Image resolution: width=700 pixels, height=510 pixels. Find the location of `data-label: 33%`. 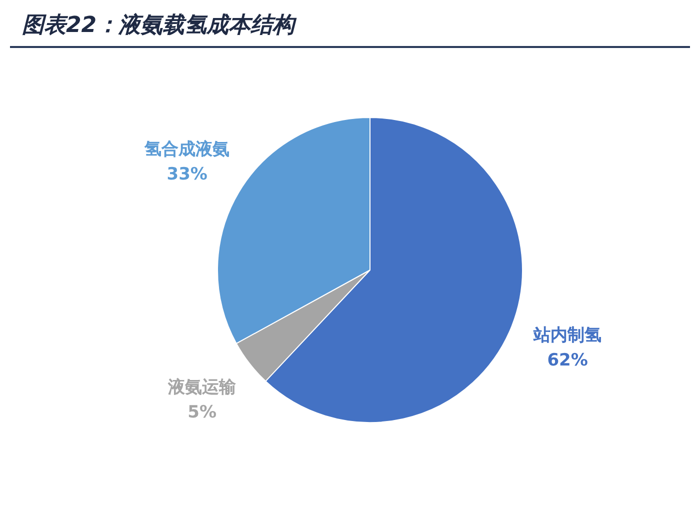

data-label: 33% is located at coordinates (187, 174).